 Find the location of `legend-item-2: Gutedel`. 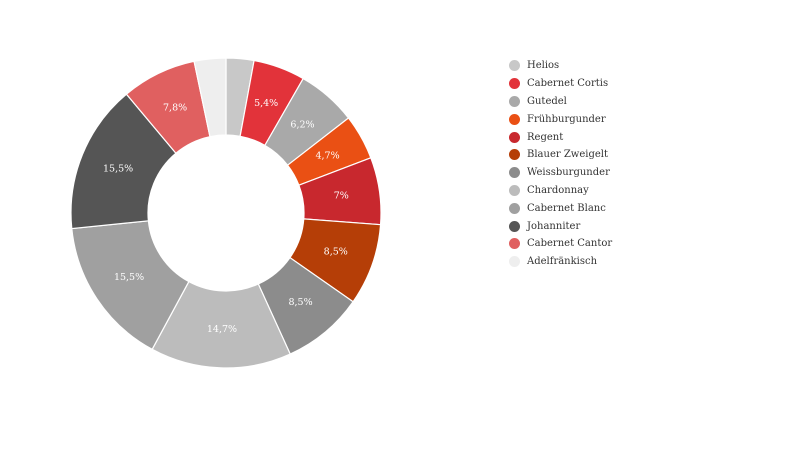

legend-item-2: Gutedel is located at coordinates (560, 102).